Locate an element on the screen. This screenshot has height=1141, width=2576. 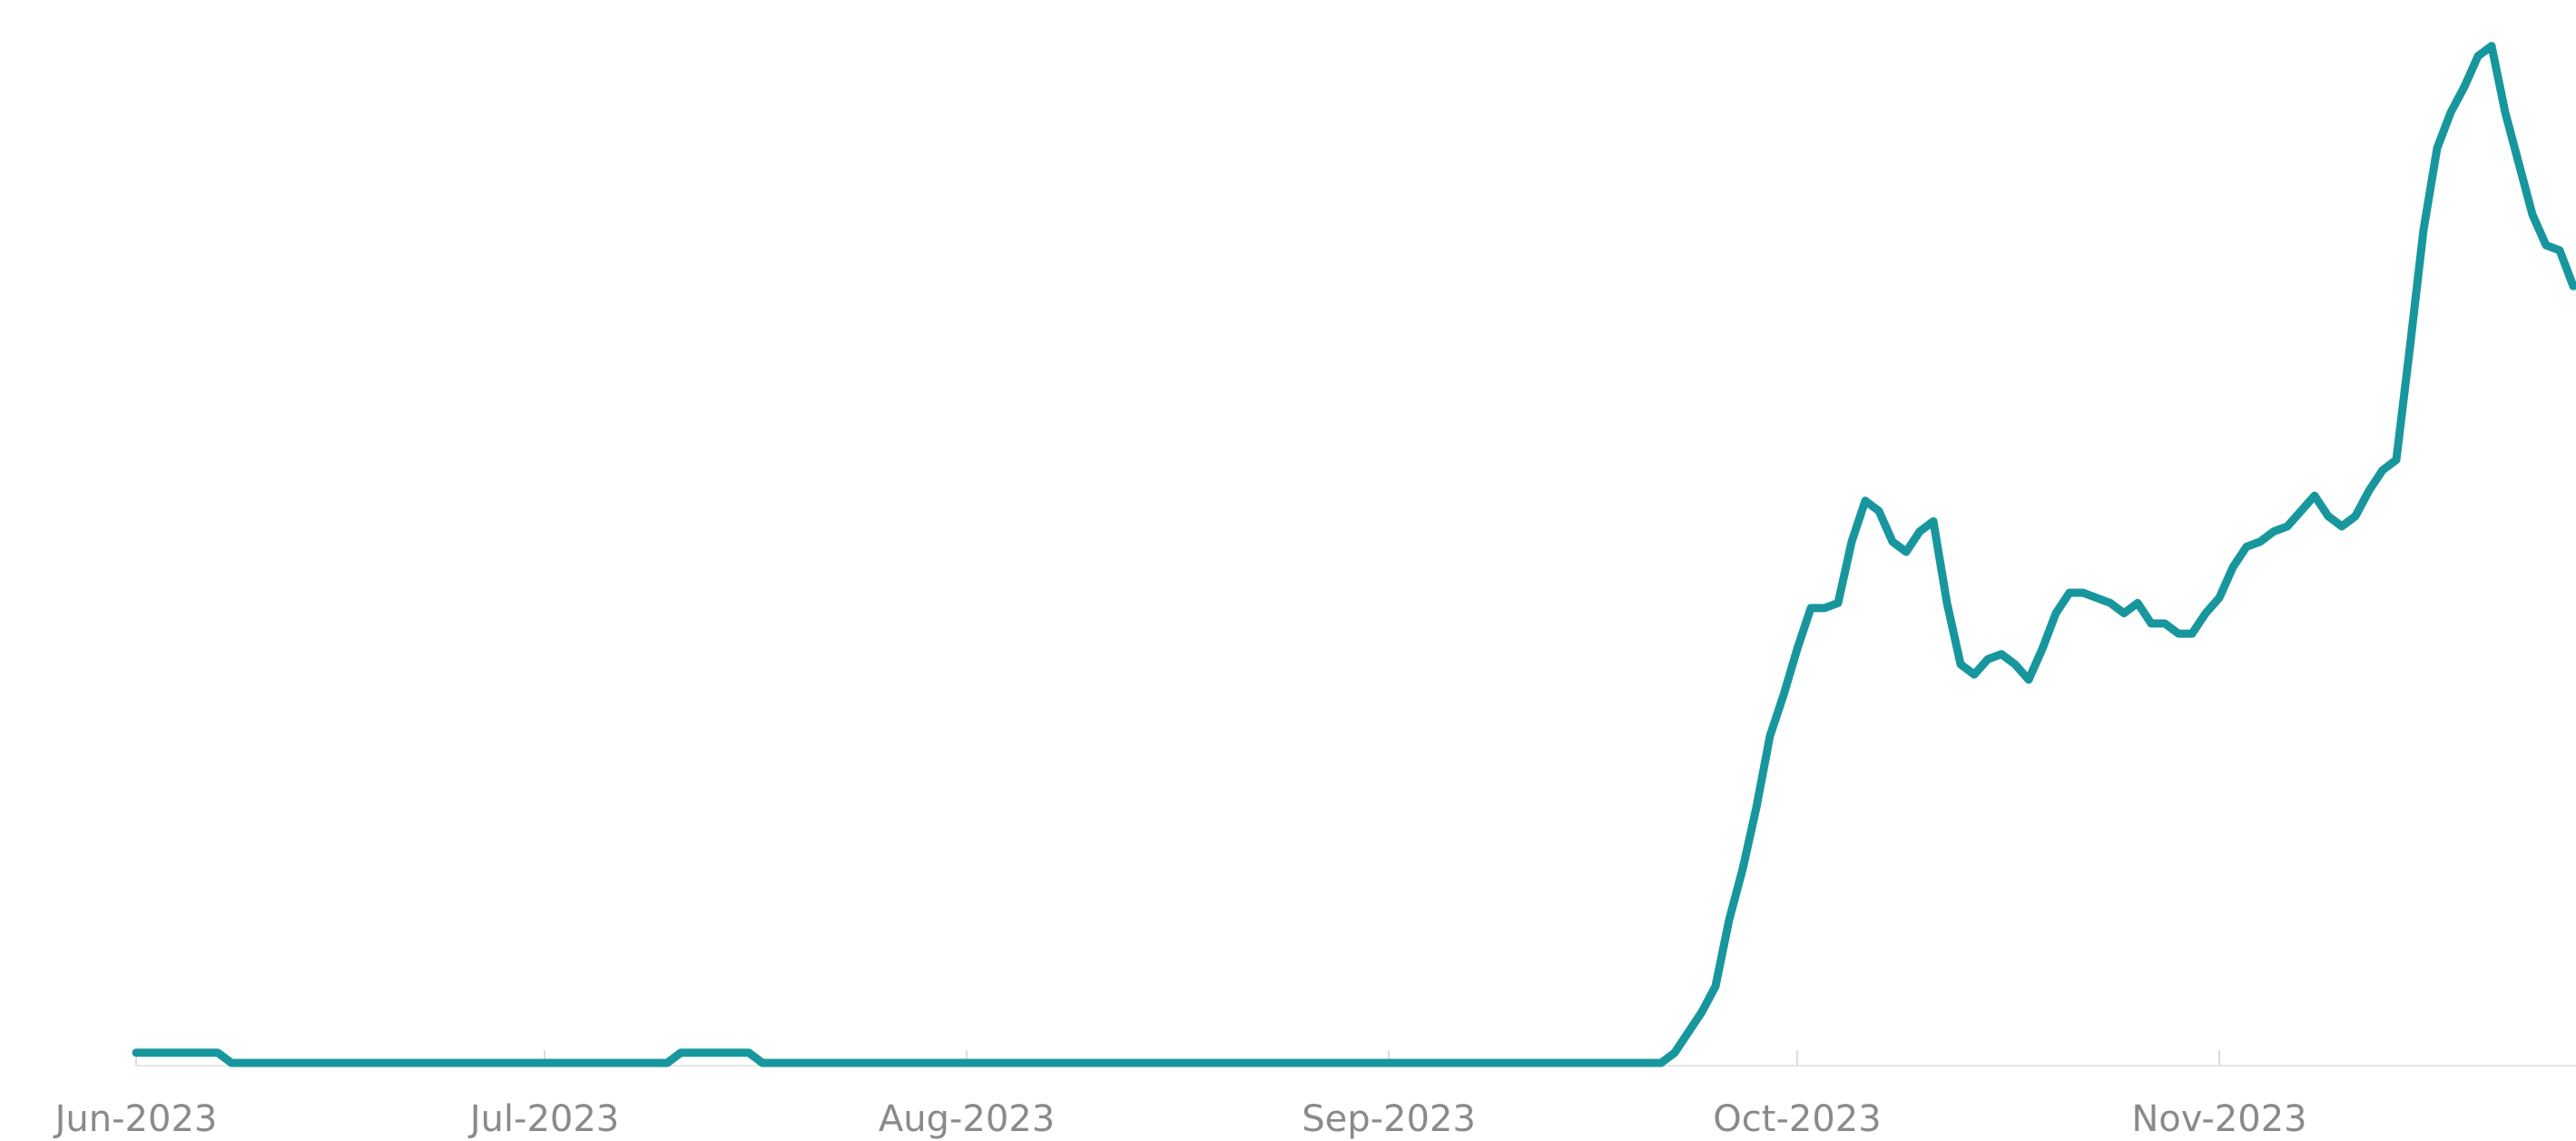
x-tick-label: Oct-2023 is located at coordinates (1797, 1119).